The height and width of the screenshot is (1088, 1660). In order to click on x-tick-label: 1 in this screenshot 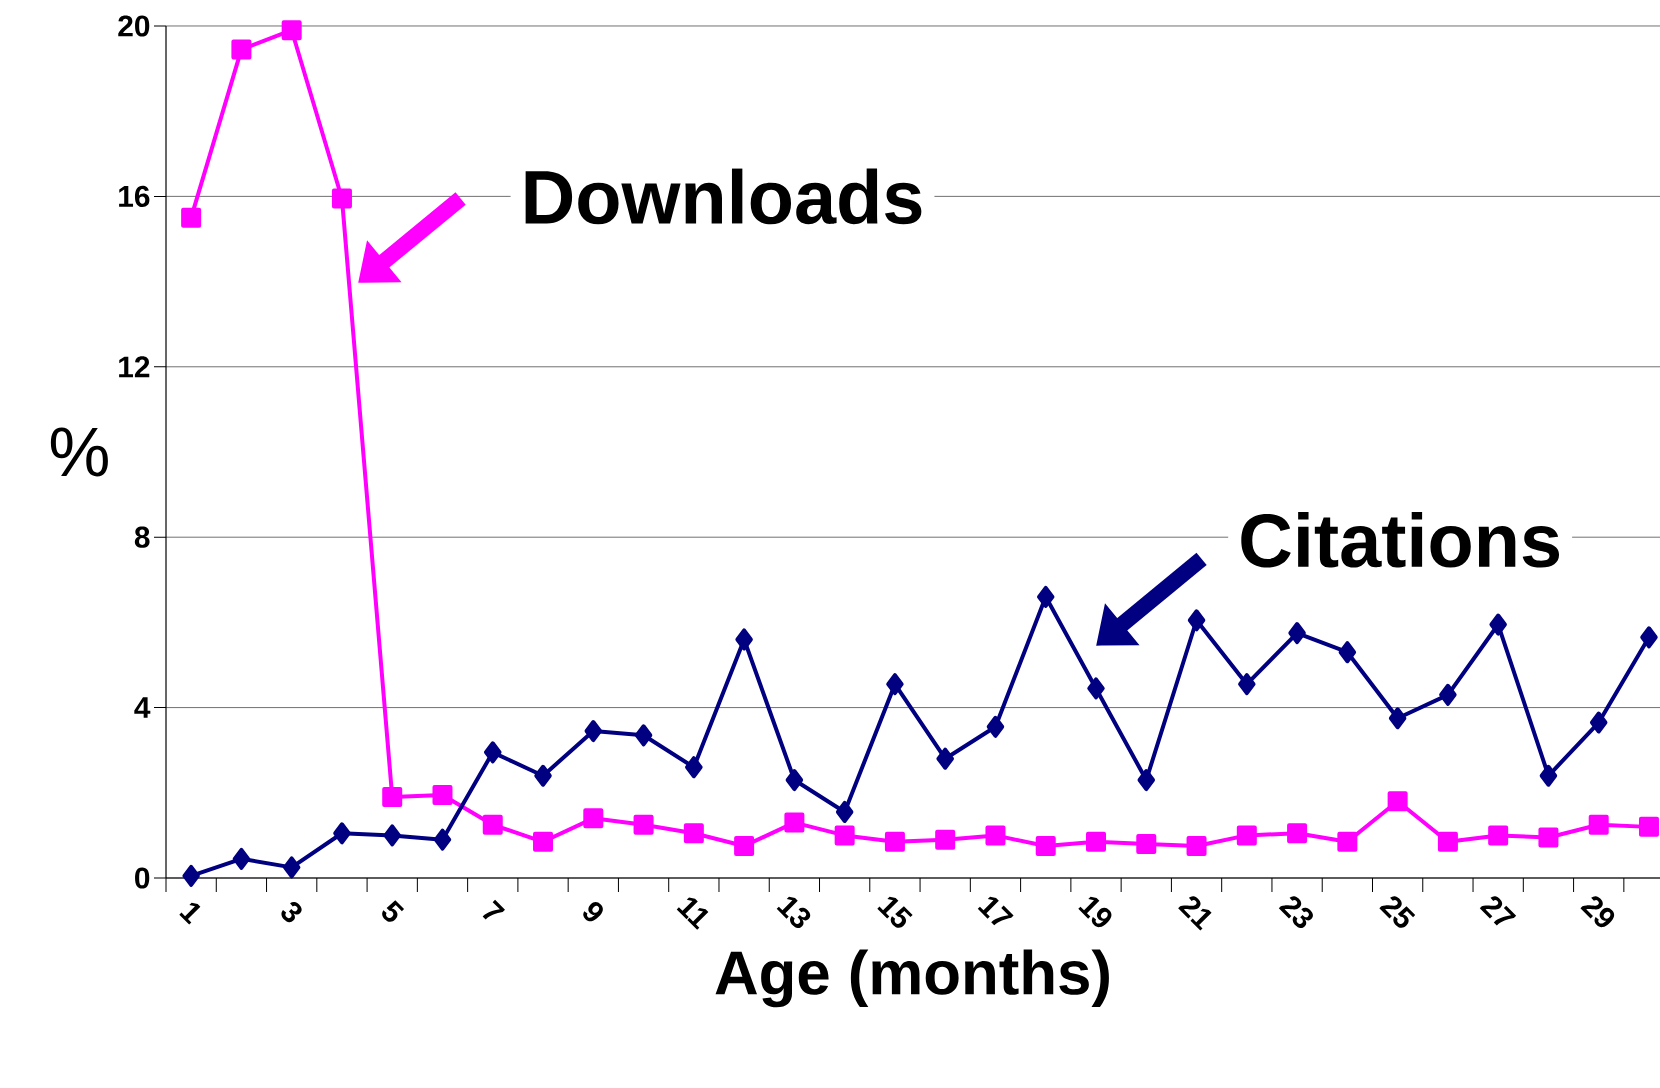, I will do `click(190, 913)`.